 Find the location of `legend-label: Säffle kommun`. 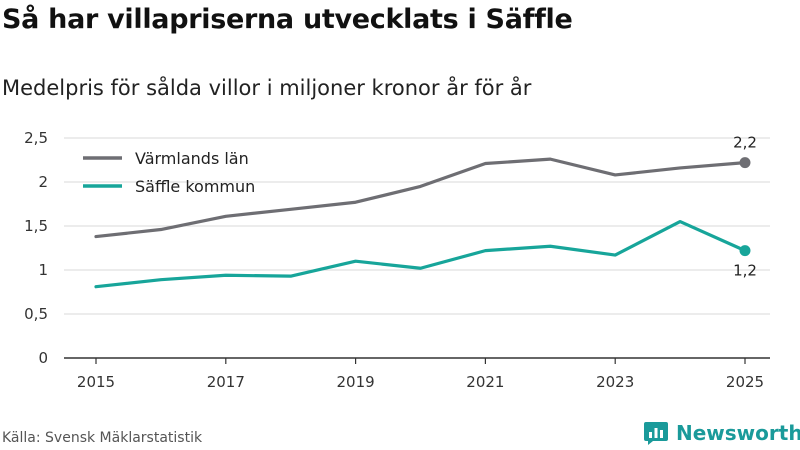

legend-label: Säffle kommun is located at coordinates (195, 186).